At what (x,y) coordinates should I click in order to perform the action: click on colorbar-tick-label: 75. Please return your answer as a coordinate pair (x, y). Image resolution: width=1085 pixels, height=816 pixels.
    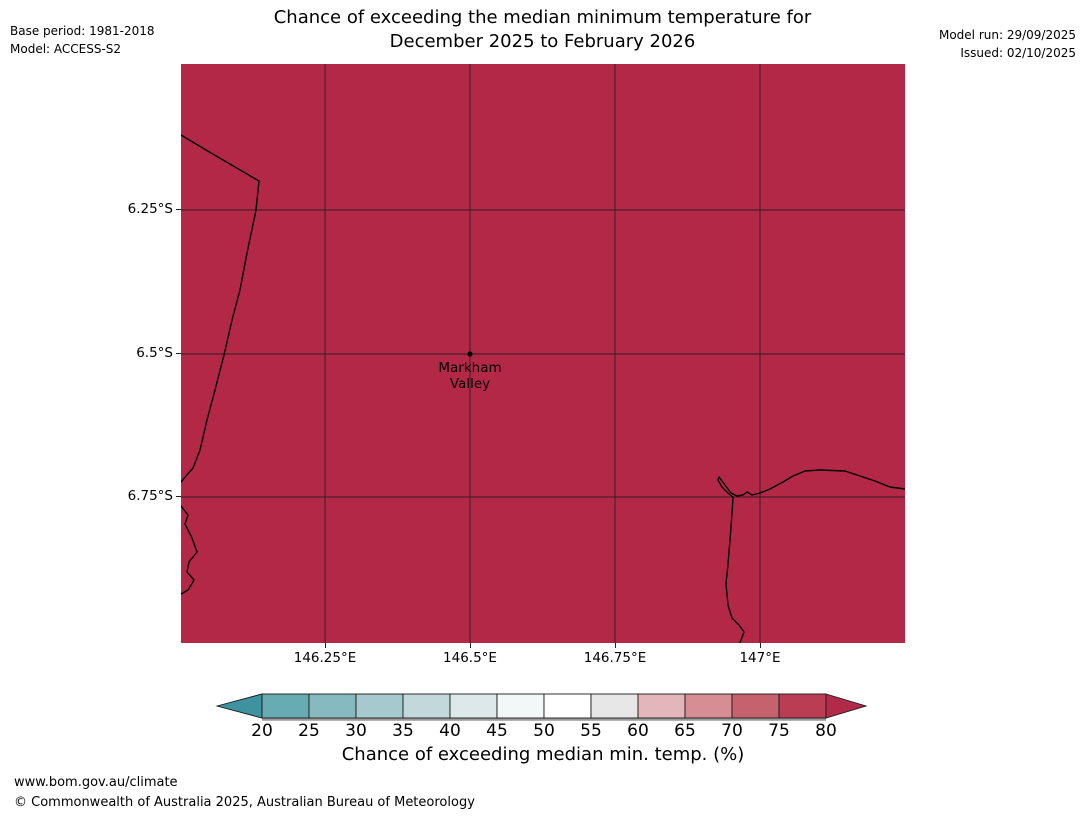
    Looking at the image, I should click on (779, 731).